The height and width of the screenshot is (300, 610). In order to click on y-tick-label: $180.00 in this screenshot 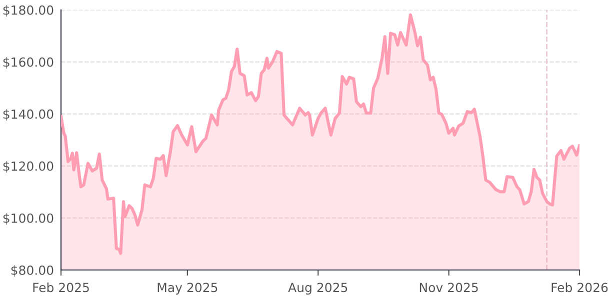, I will do `click(28, 10)`.